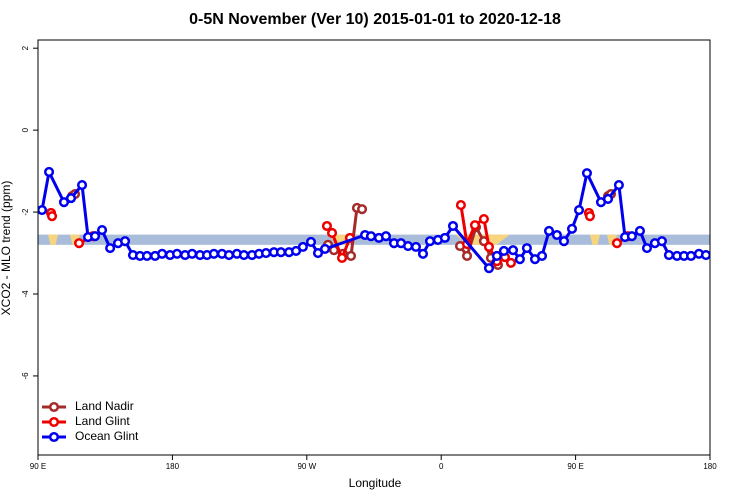  I want to click on y-tick-label: 0, so click(25, 129).